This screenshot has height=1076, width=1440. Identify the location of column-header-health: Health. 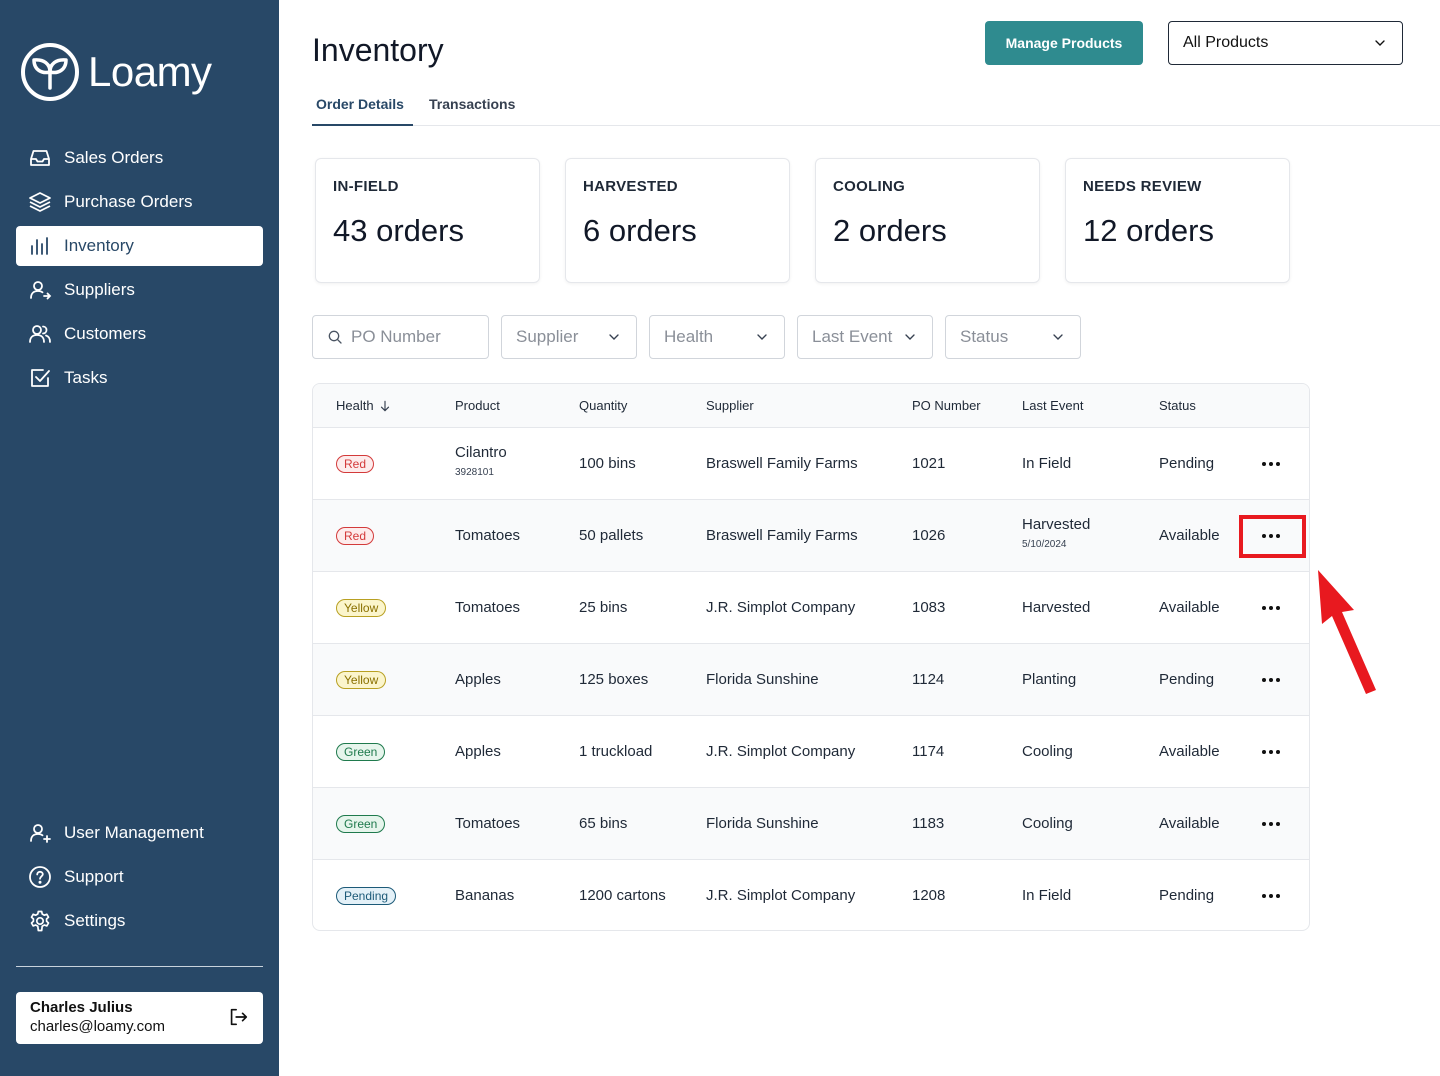
(364, 405).